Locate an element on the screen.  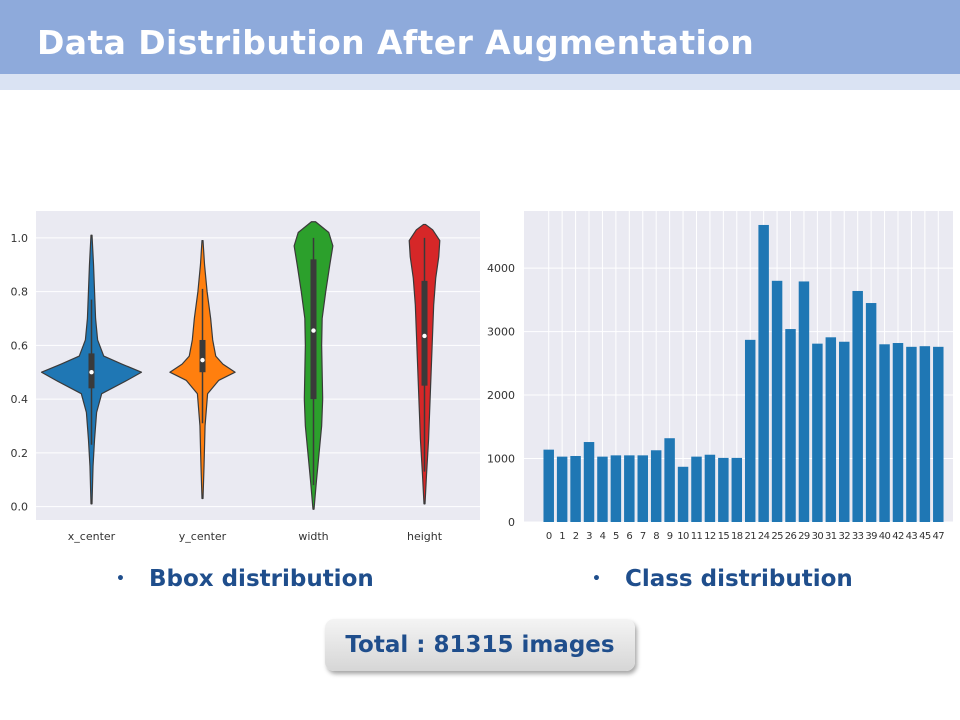
violin-median-height is located at coordinates (424, 336).